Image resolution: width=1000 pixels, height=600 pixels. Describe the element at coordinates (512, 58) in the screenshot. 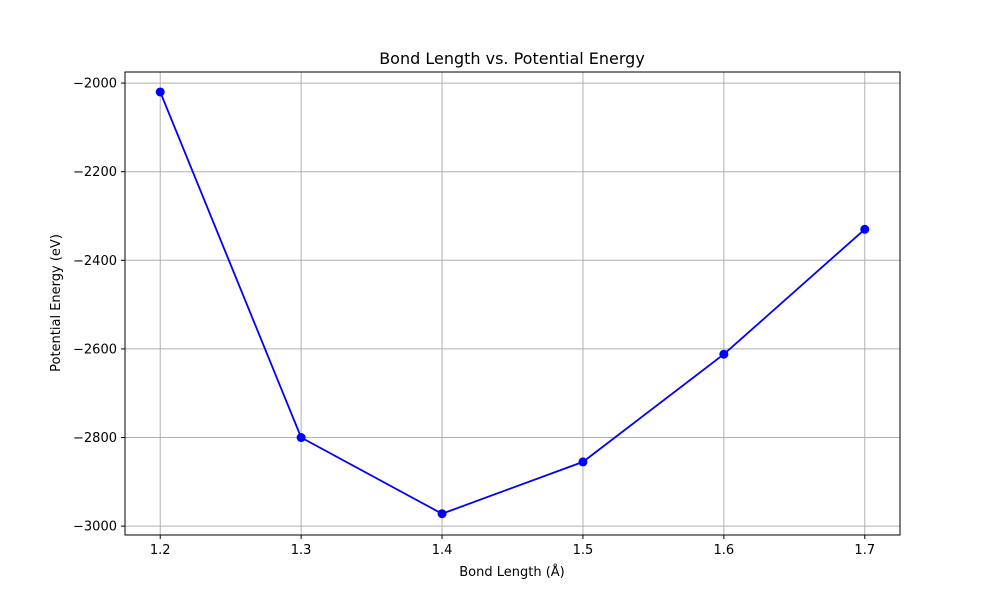

I see `chart-title: Bond Length vs. Potential Energy` at that location.